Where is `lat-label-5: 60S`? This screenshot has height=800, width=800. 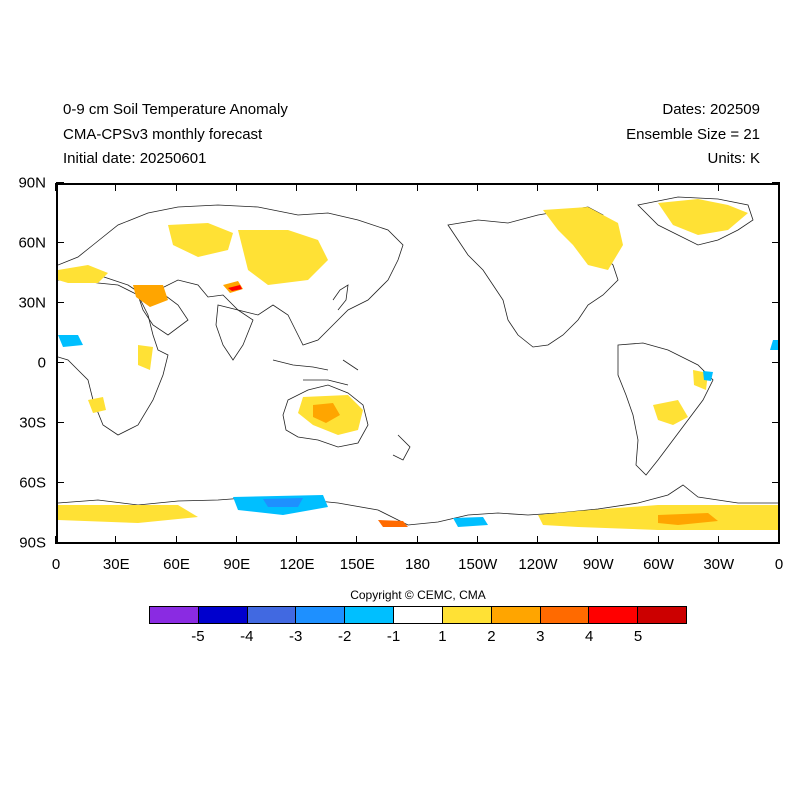 lat-label-5: 60S is located at coordinates (32, 483).